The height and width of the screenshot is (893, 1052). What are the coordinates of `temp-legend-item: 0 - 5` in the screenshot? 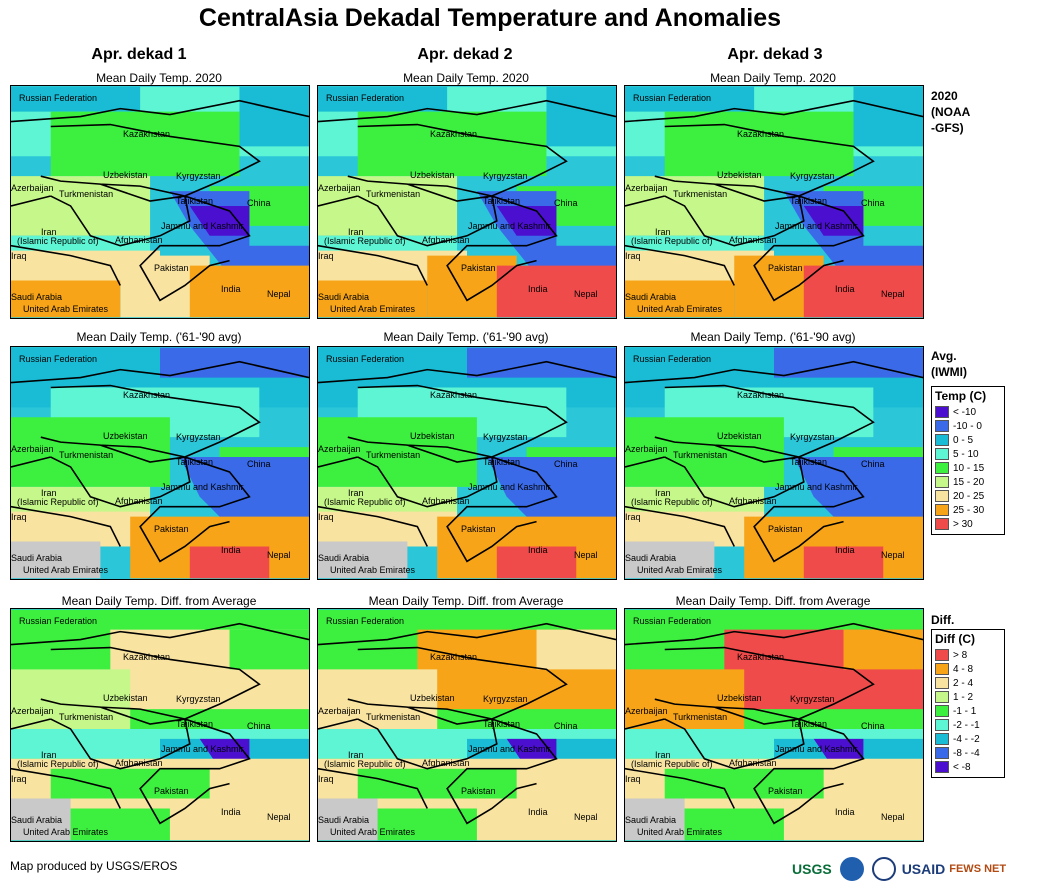 It's located at (968, 440).